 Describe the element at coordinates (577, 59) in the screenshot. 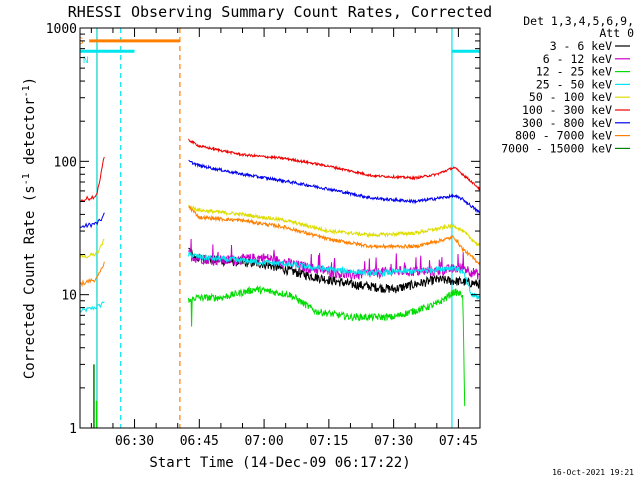

I see `legend-label-1: 6 - 12 keV` at that location.